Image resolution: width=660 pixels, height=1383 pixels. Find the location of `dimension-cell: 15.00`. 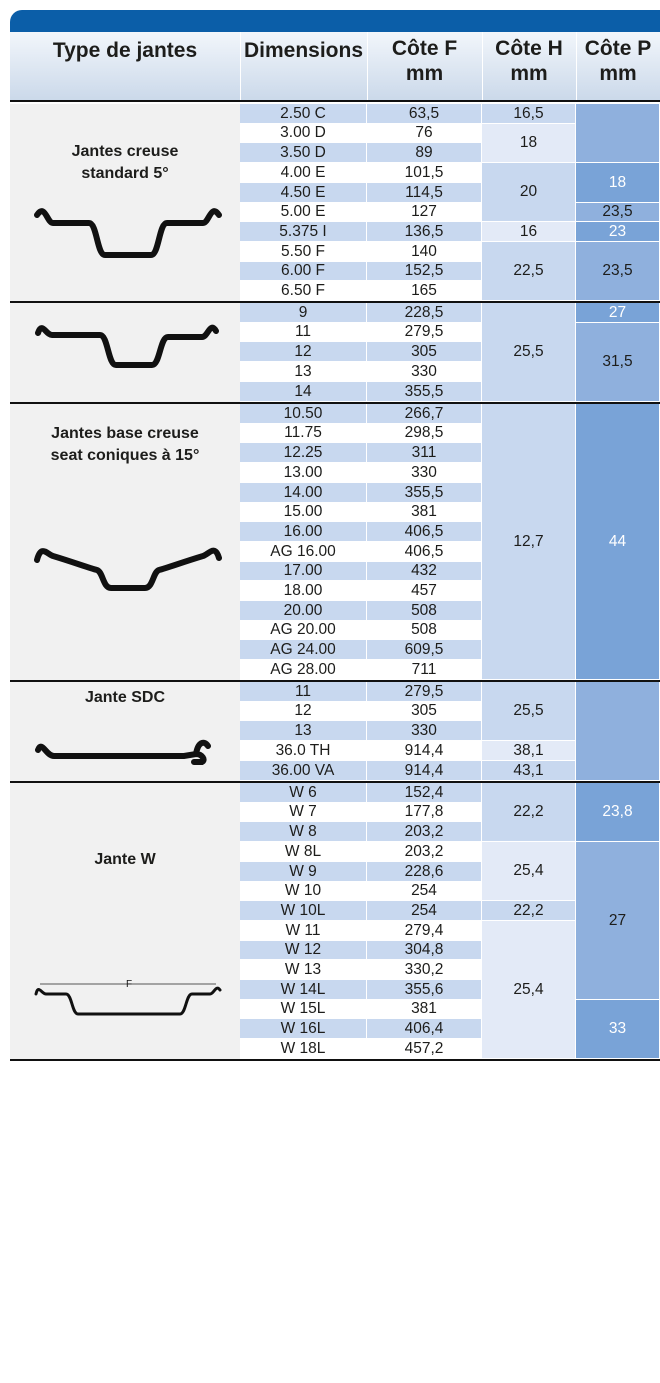

dimension-cell: 15.00 is located at coordinates (303, 512).